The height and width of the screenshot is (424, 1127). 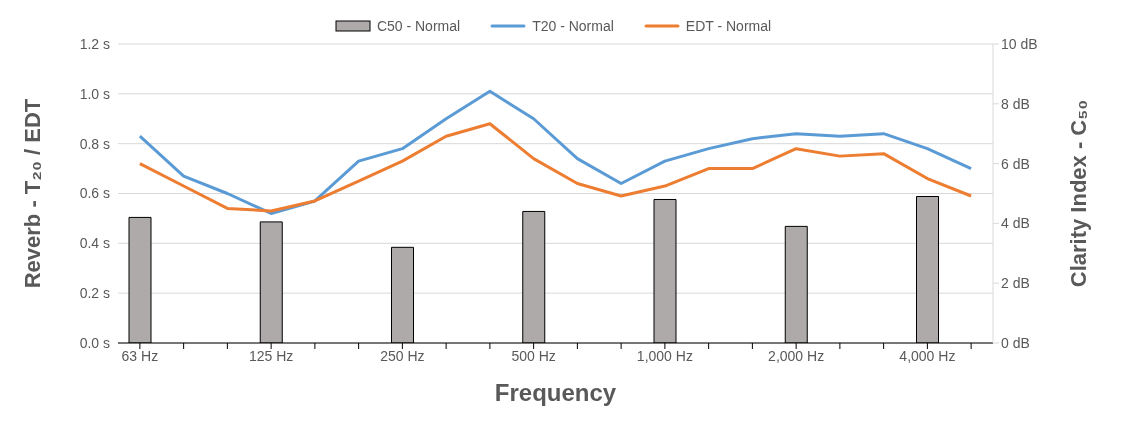 What do you see at coordinates (1015, 283) in the screenshot?
I see `y2-tick-label: 2 dB` at bounding box center [1015, 283].